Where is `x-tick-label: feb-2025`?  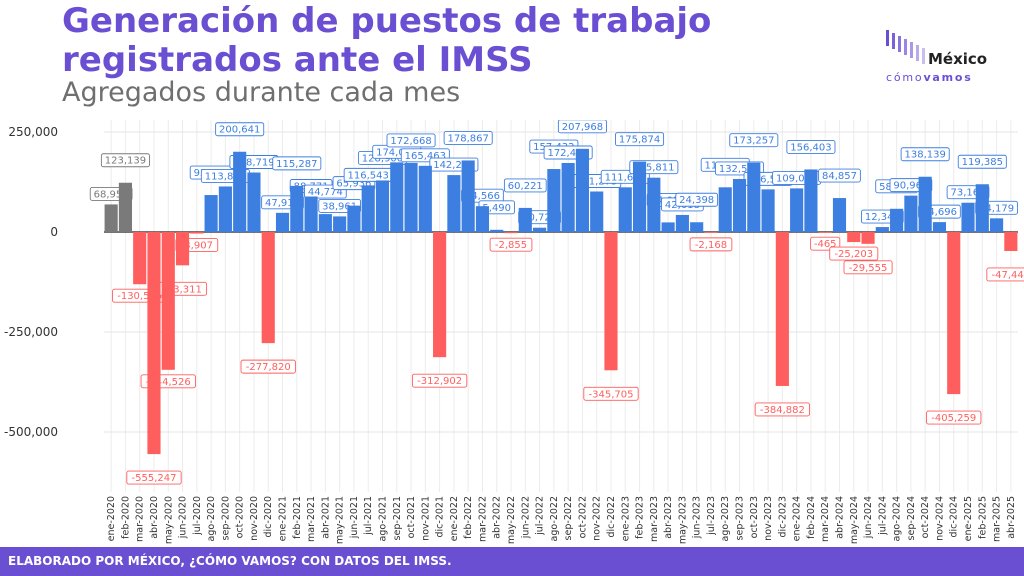
x-tick-label: feb-2025 is located at coordinates (982, 517).